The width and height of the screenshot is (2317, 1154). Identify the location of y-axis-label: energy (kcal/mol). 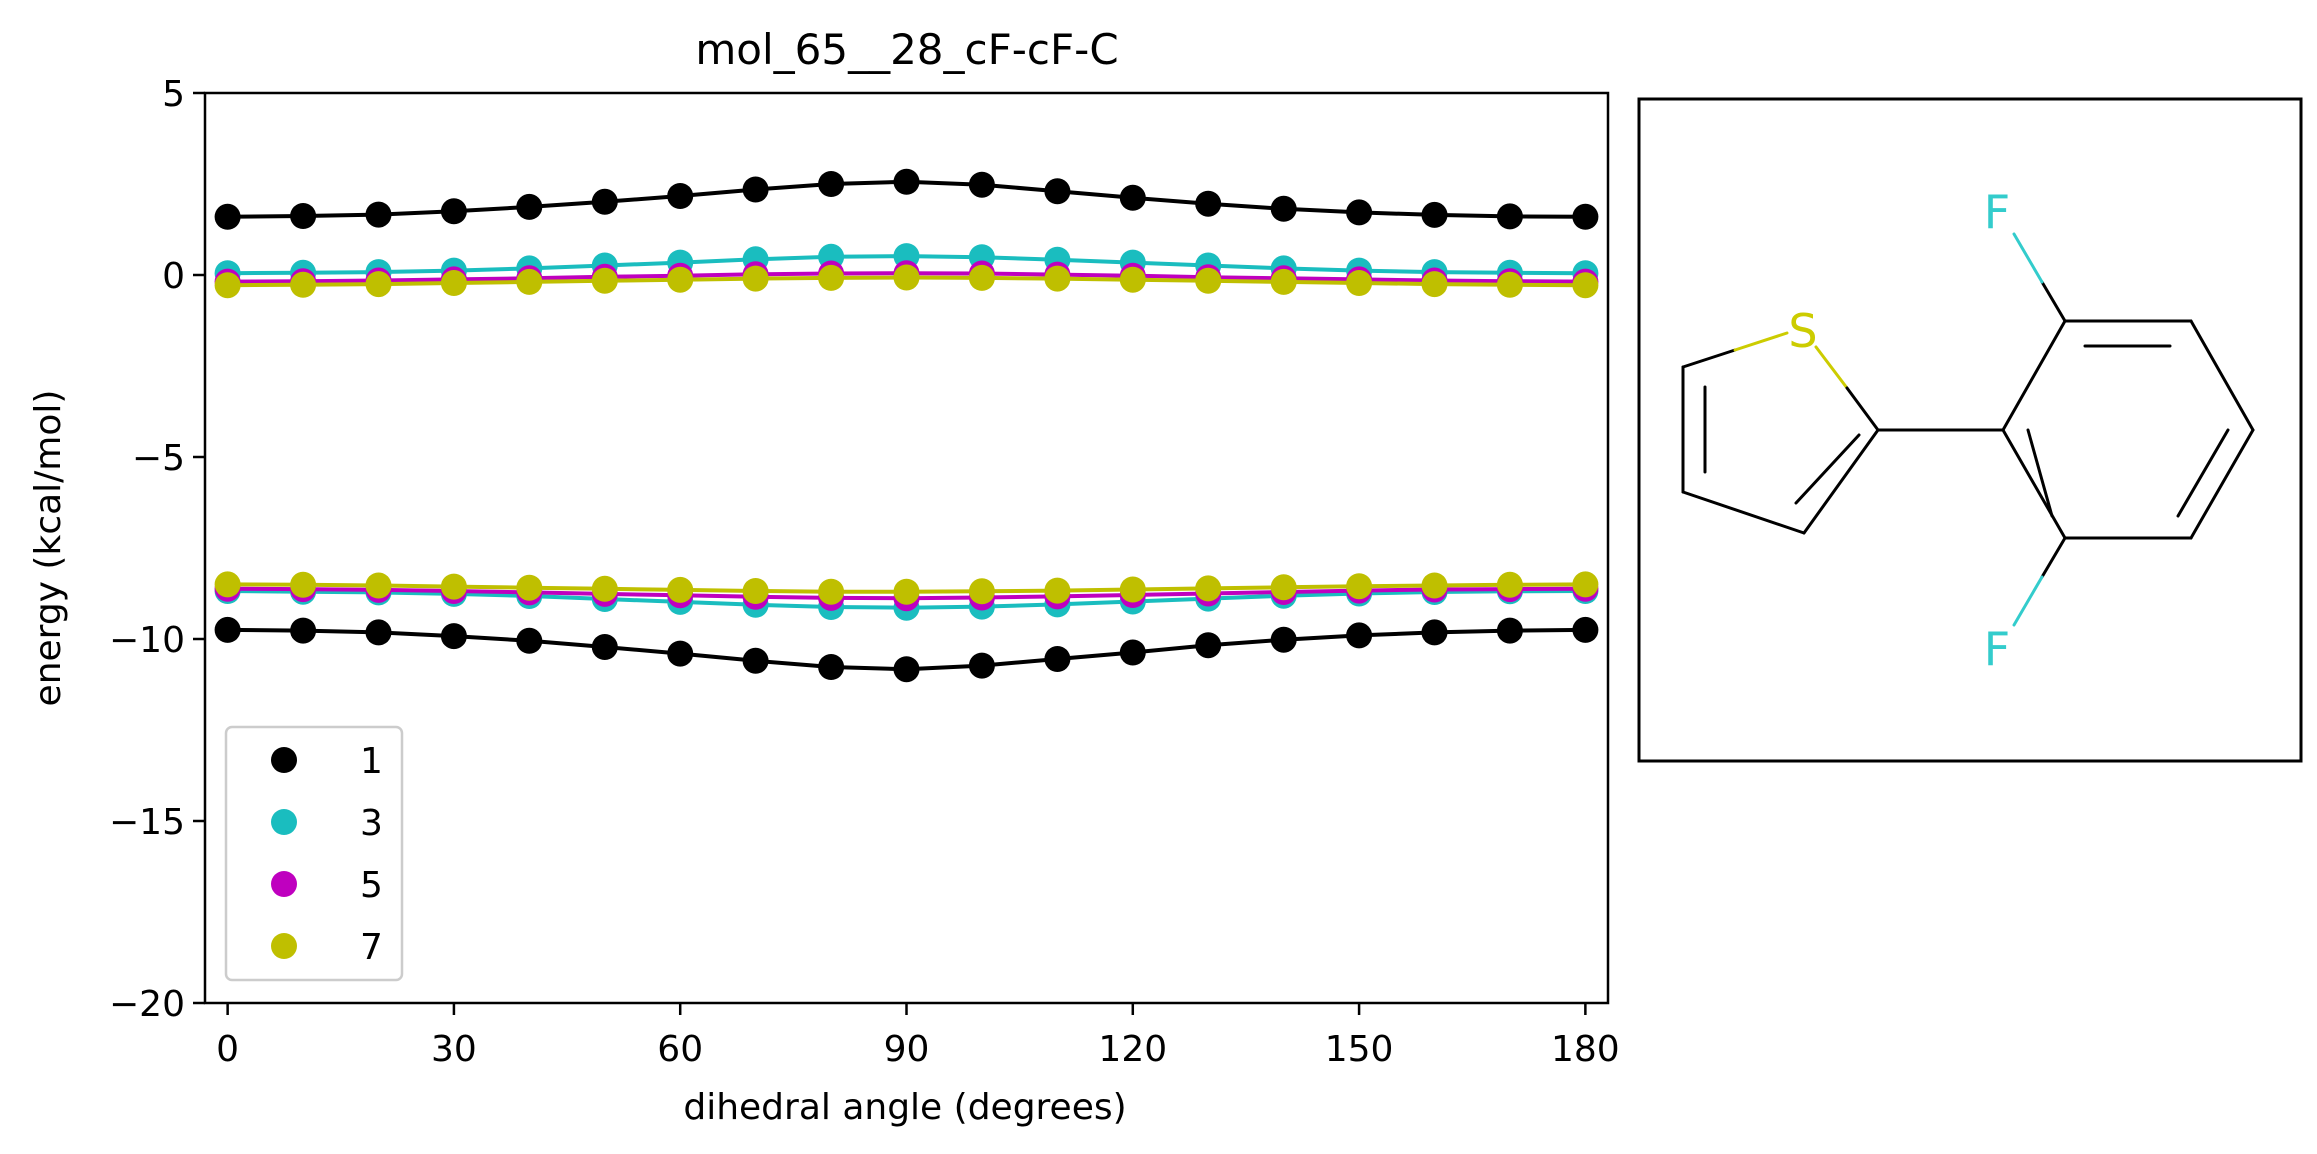
(48, 548).